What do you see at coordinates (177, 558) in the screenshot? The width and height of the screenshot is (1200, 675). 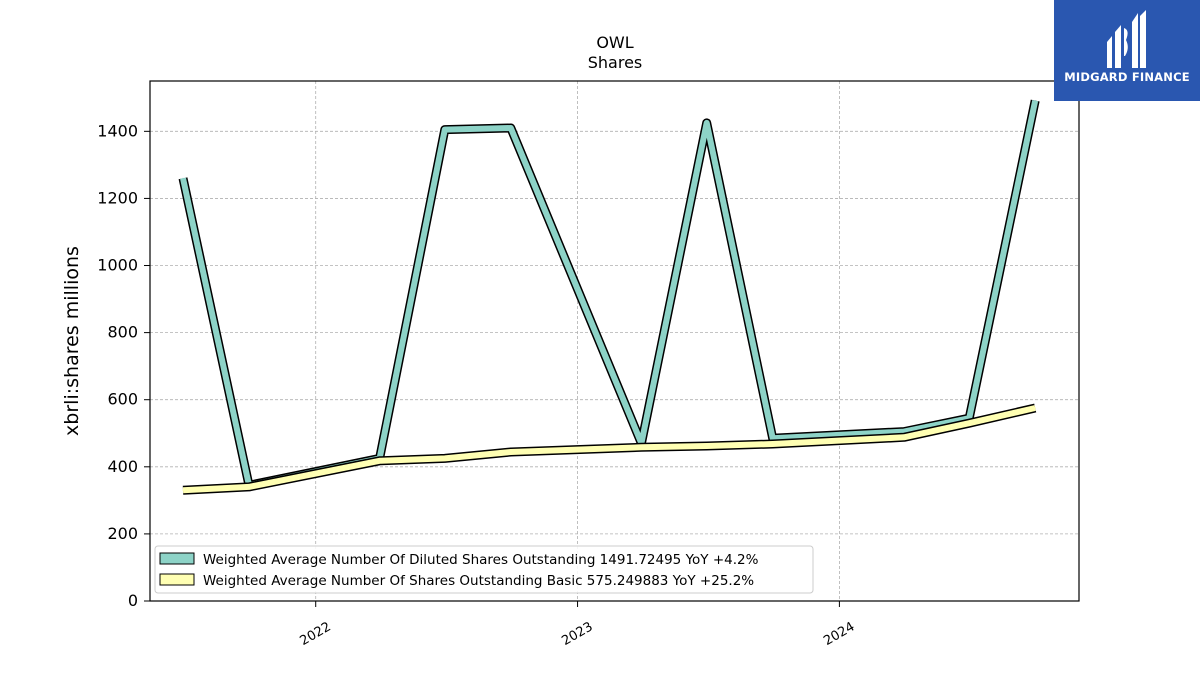 I see `legend-swatch-diluted` at bounding box center [177, 558].